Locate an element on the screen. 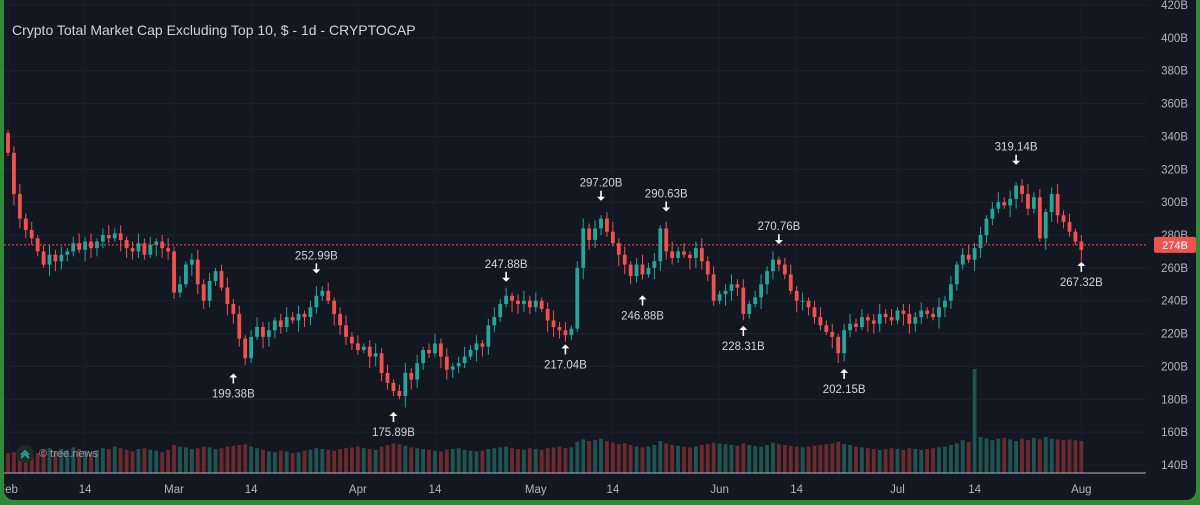 This screenshot has height=505, width=1200. x-axis: Feb 14 Mar 14 Apr 14 May 14 Jun 14 Jul 14 Aug is located at coordinates (548, 490).